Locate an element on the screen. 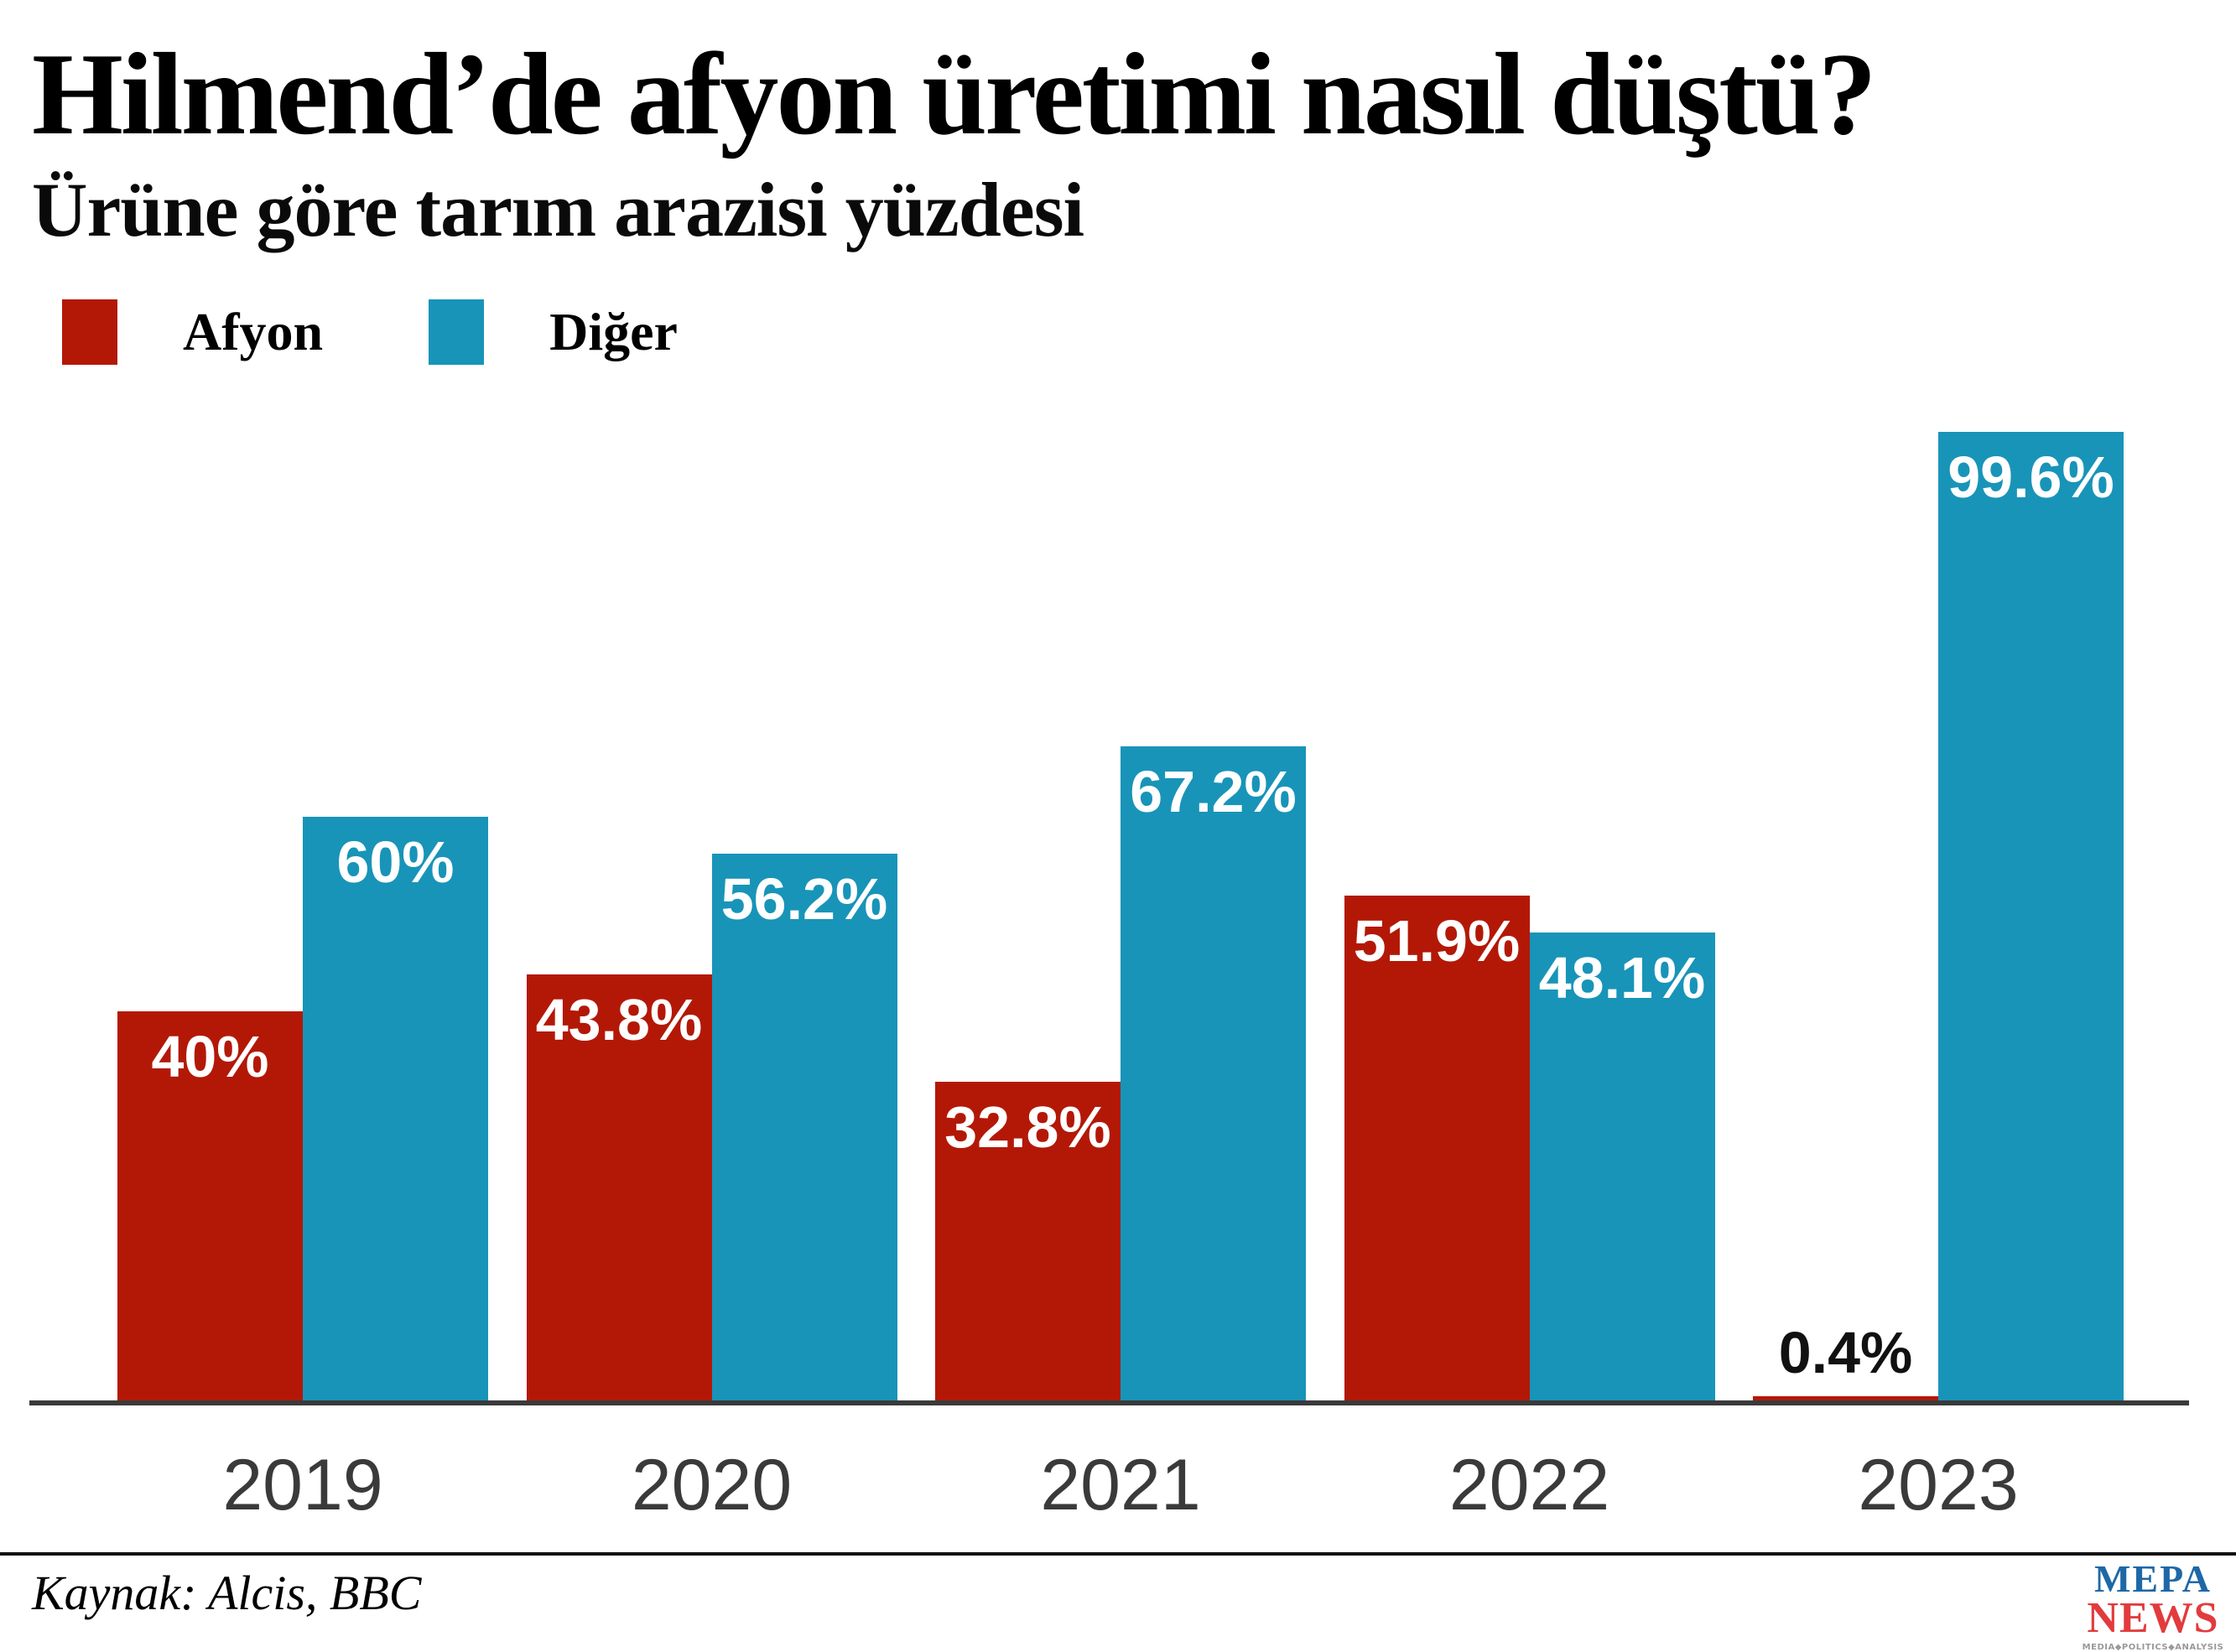 The image size is (2236, 1652). bar-value-label-diğer-2020: 56.2% is located at coordinates (804, 899).